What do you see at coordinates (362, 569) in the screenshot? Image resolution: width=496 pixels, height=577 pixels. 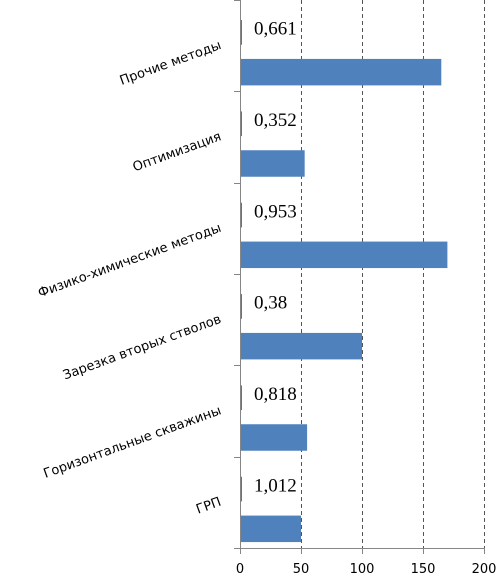 I see `x-tick-label: 100` at bounding box center [362, 569].